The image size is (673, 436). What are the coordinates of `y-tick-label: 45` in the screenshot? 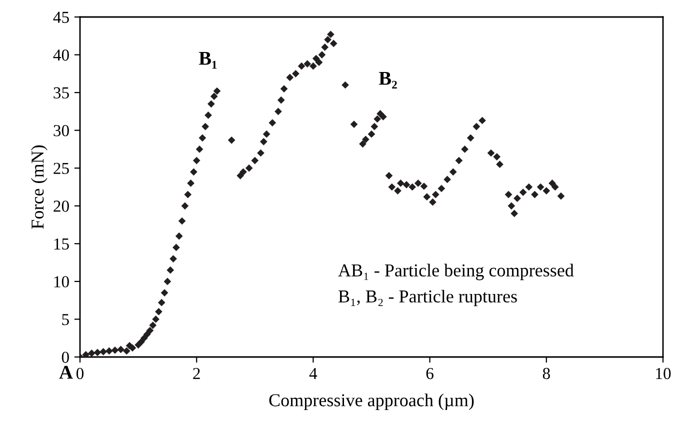 It's located at (61, 17).